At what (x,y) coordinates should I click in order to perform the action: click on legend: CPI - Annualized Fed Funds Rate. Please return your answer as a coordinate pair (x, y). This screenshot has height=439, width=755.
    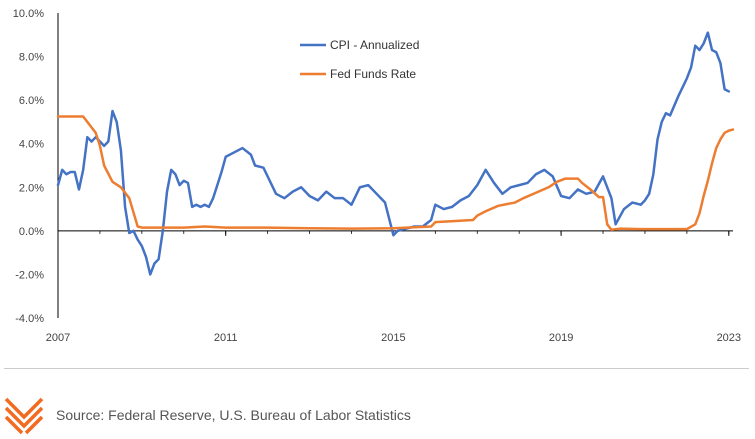
    Looking at the image, I should click on (359, 59).